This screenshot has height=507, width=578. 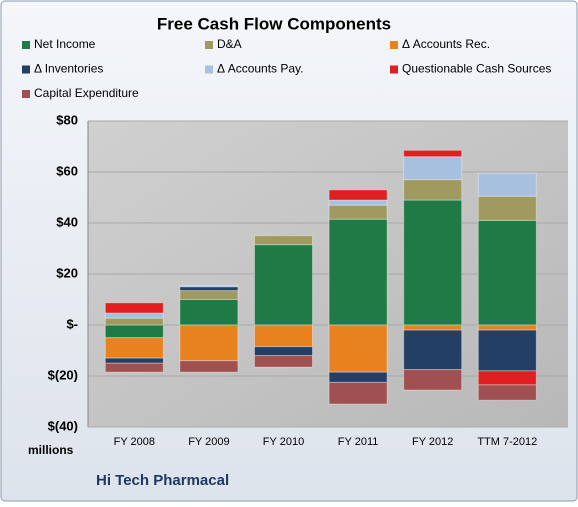 What do you see at coordinates (229, 44) in the screenshot?
I see `legend-label: D&A` at bounding box center [229, 44].